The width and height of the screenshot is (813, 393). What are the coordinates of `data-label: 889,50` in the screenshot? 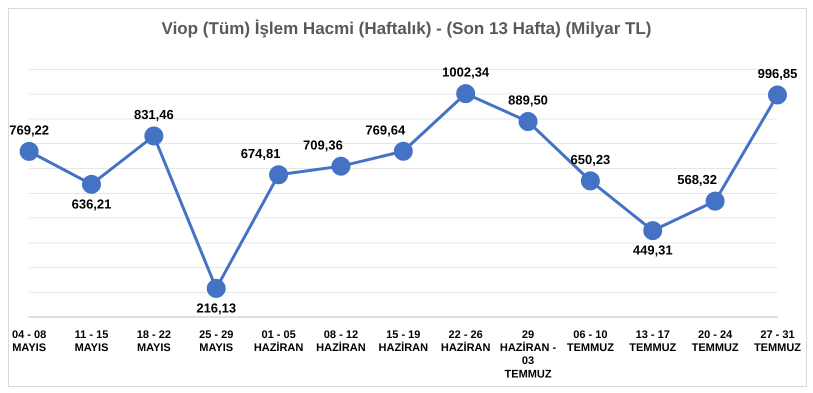 It's located at (528, 100).